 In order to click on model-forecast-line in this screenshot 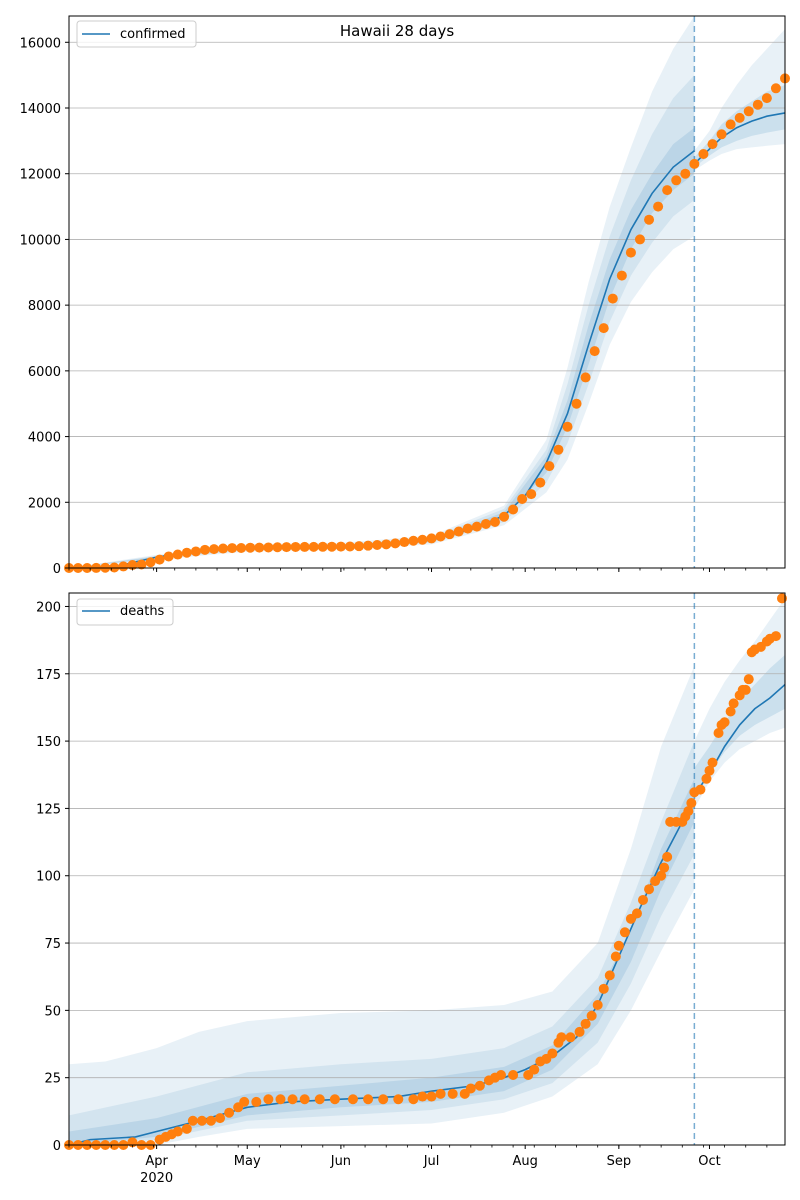, I will do `click(739, 138)`.